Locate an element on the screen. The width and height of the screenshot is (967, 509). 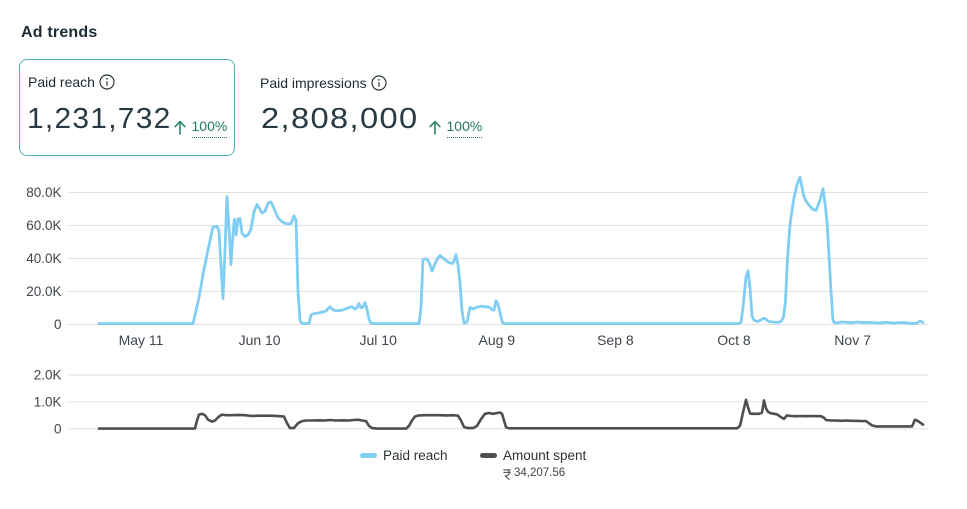
svg-text: Jun 10 is located at coordinates (260, 340).